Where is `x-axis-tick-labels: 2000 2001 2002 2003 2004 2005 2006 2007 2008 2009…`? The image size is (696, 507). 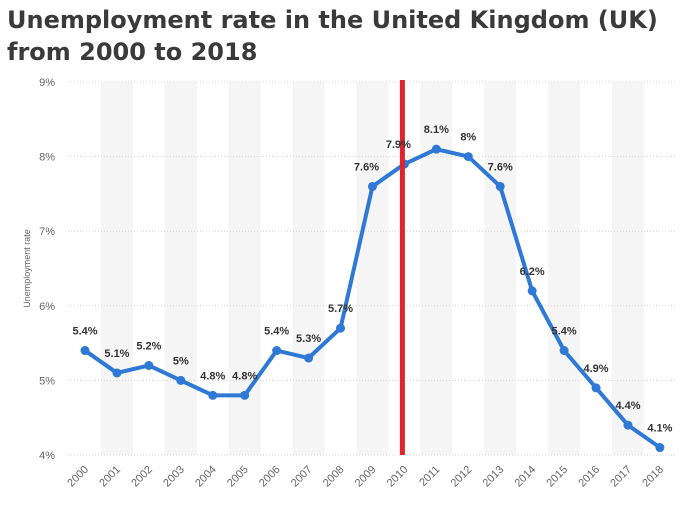 x-axis-tick-labels: 2000 2001 2002 2003 2004 2005 2006 2007 2008 2009… is located at coordinates (365, 477).